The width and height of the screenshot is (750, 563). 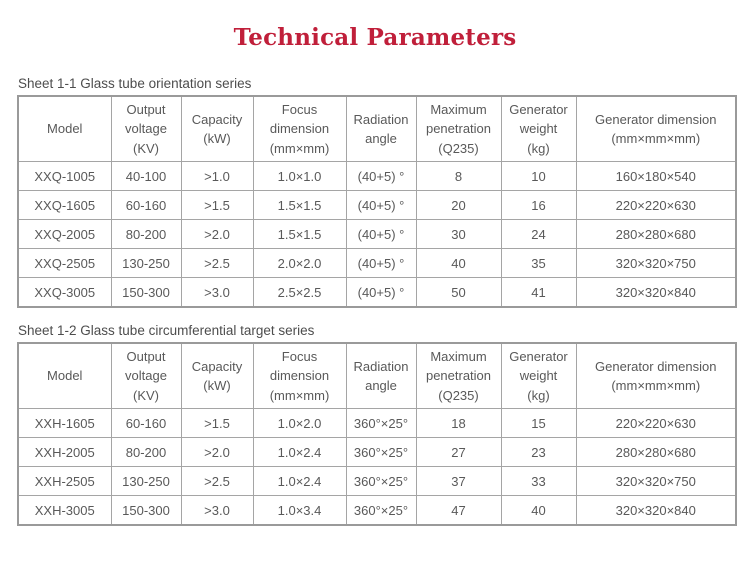 What do you see at coordinates (458, 176) in the screenshot?
I see `table-cell: 8` at bounding box center [458, 176].